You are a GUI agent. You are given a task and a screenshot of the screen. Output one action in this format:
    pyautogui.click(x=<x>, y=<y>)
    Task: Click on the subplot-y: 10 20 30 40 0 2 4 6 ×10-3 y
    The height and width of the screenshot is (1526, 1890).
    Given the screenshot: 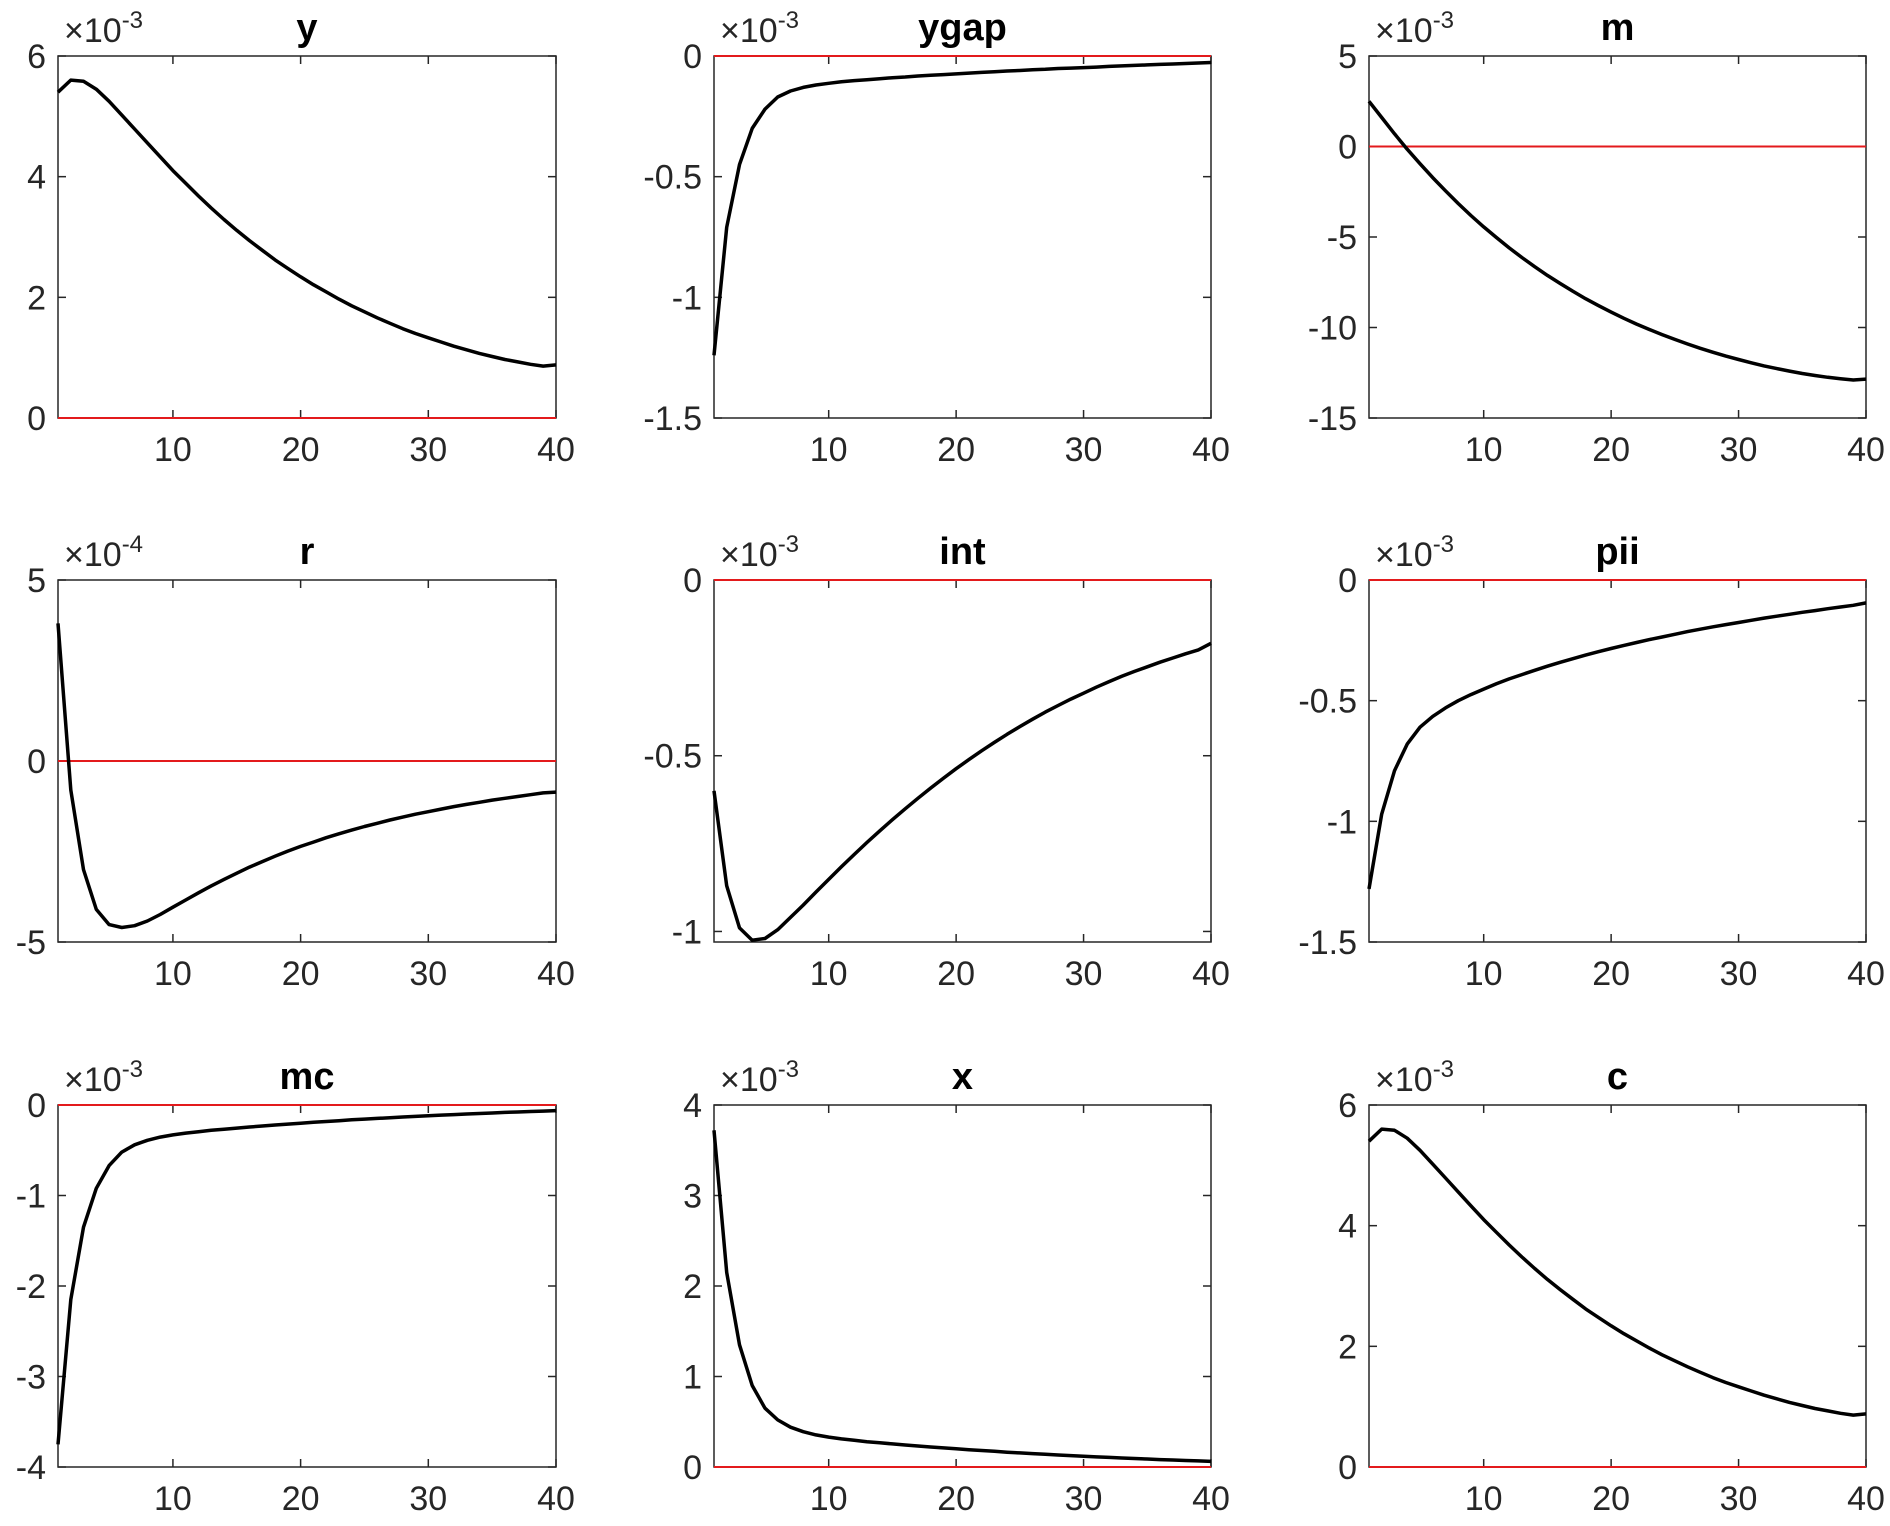 What is the action you would take?
    pyautogui.click(x=301, y=238)
    